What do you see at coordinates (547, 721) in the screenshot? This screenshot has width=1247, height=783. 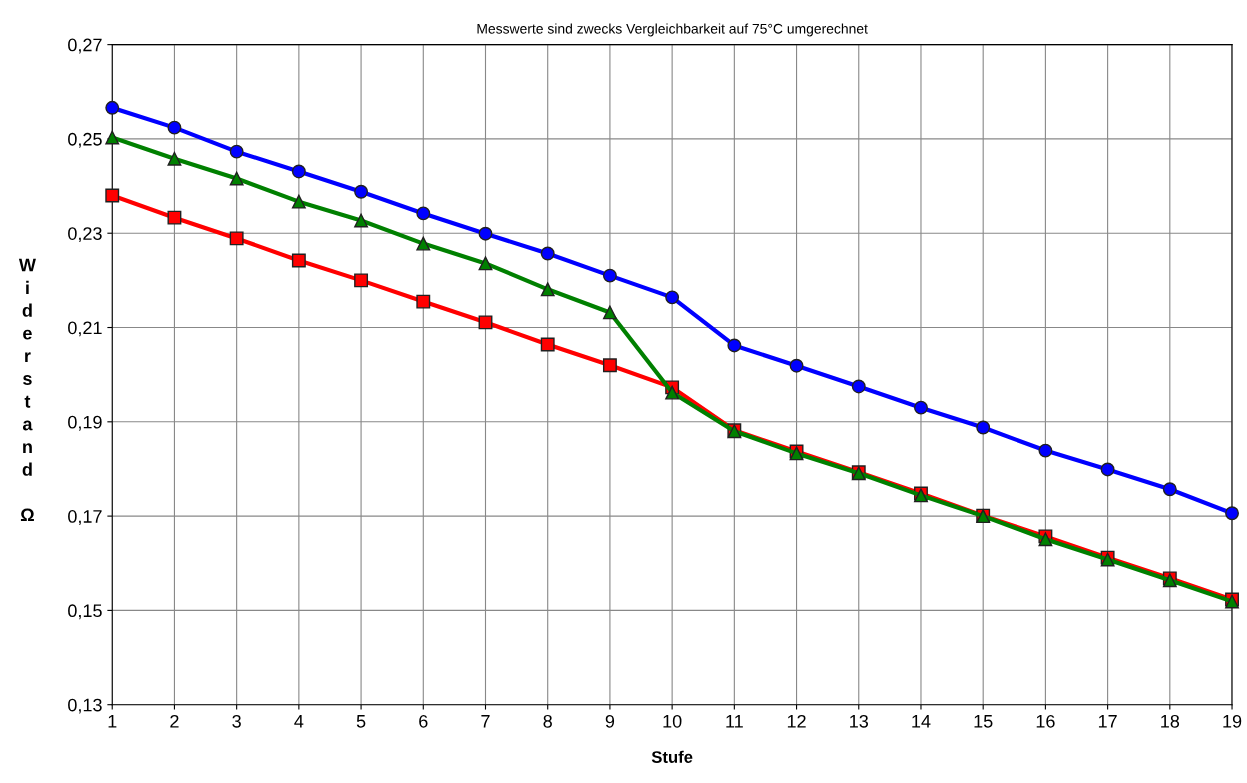 I see `x-tick-label: 8` at bounding box center [547, 721].